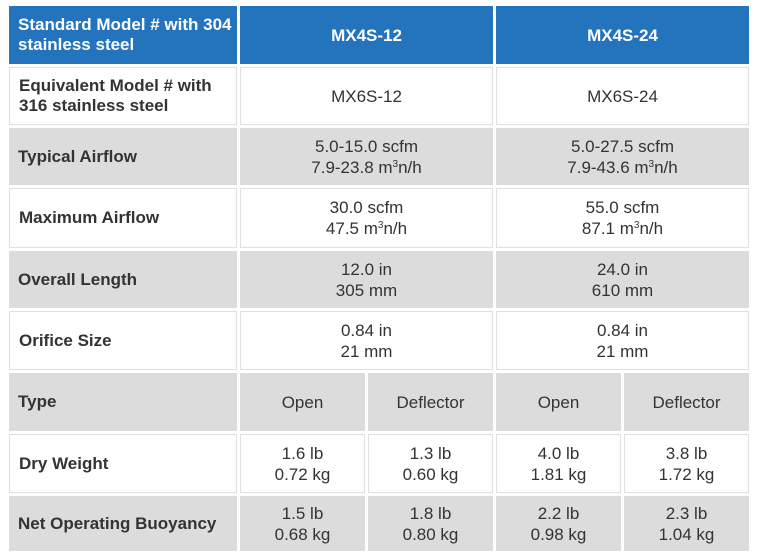 Image resolution: width=763 pixels, height=554 pixels. Describe the element at coordinates (123, 523) in the screenshot. I see `buoyancy-label: Net Operating Buoyancy` at that location.